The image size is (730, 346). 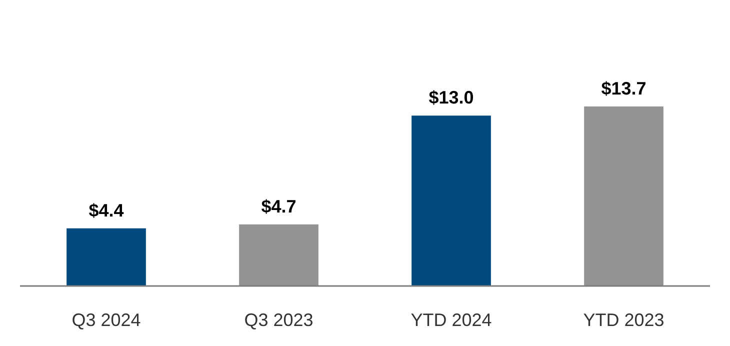 I want to click on x-tick-label: YTD 2023, so click(x=623, y=320).